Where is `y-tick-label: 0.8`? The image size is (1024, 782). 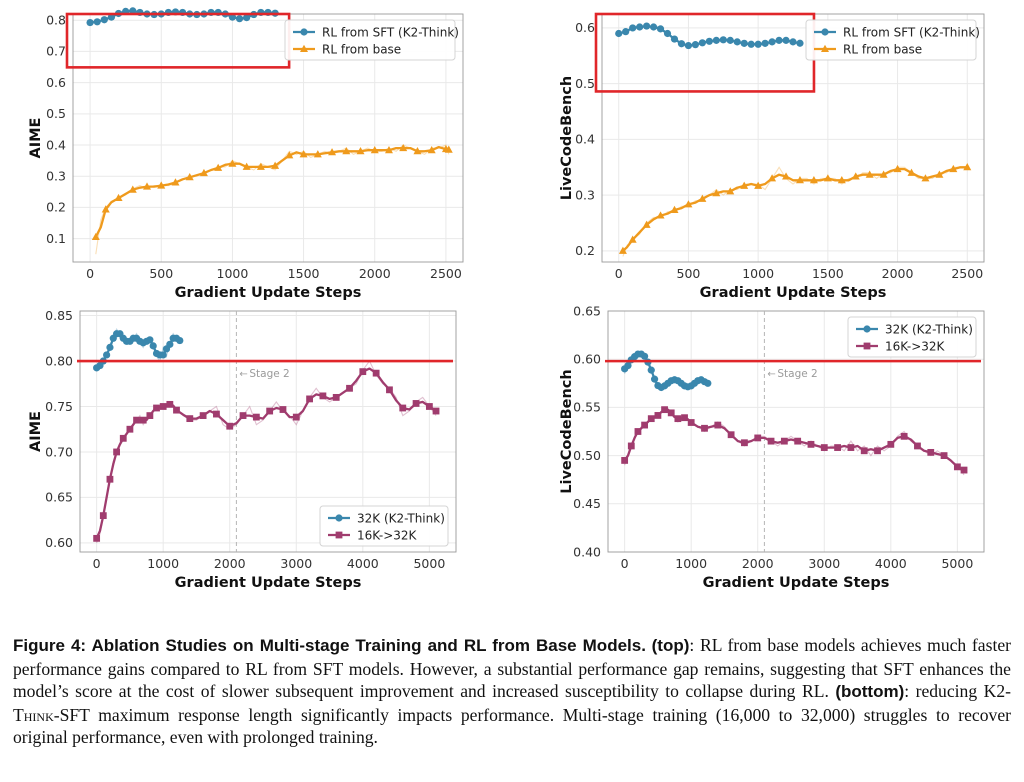
y-tick-label: 0.8 is located at coordinates (56, 20).